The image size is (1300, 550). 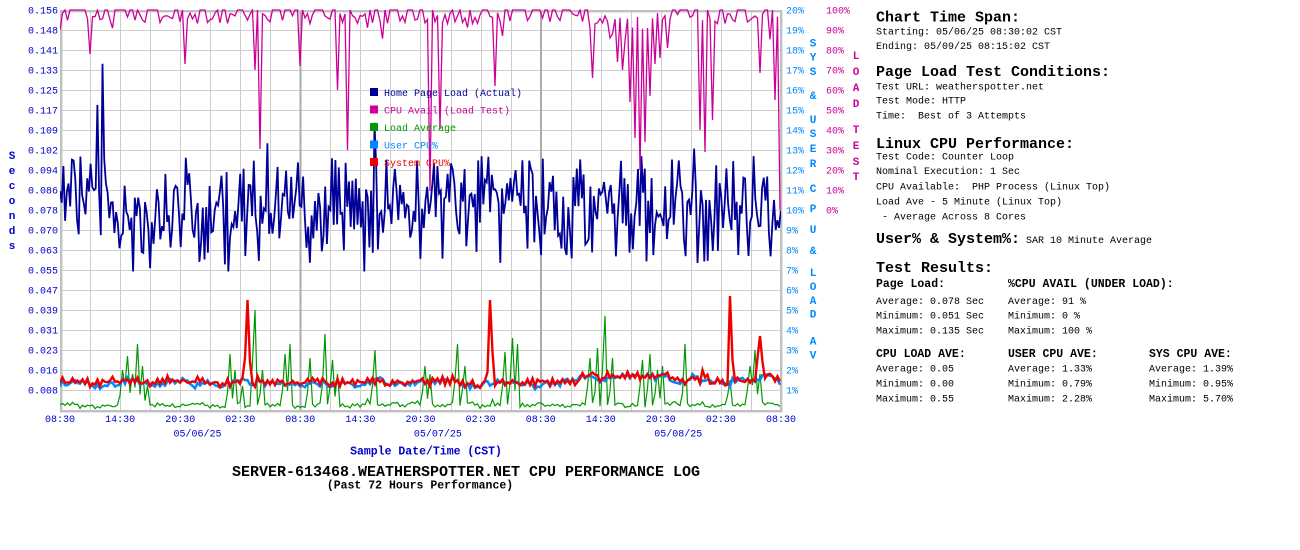 What do you see at coordinates (813, 210) in the screenshot?
I see `svg-text: P` at bounding box center [813, 210].